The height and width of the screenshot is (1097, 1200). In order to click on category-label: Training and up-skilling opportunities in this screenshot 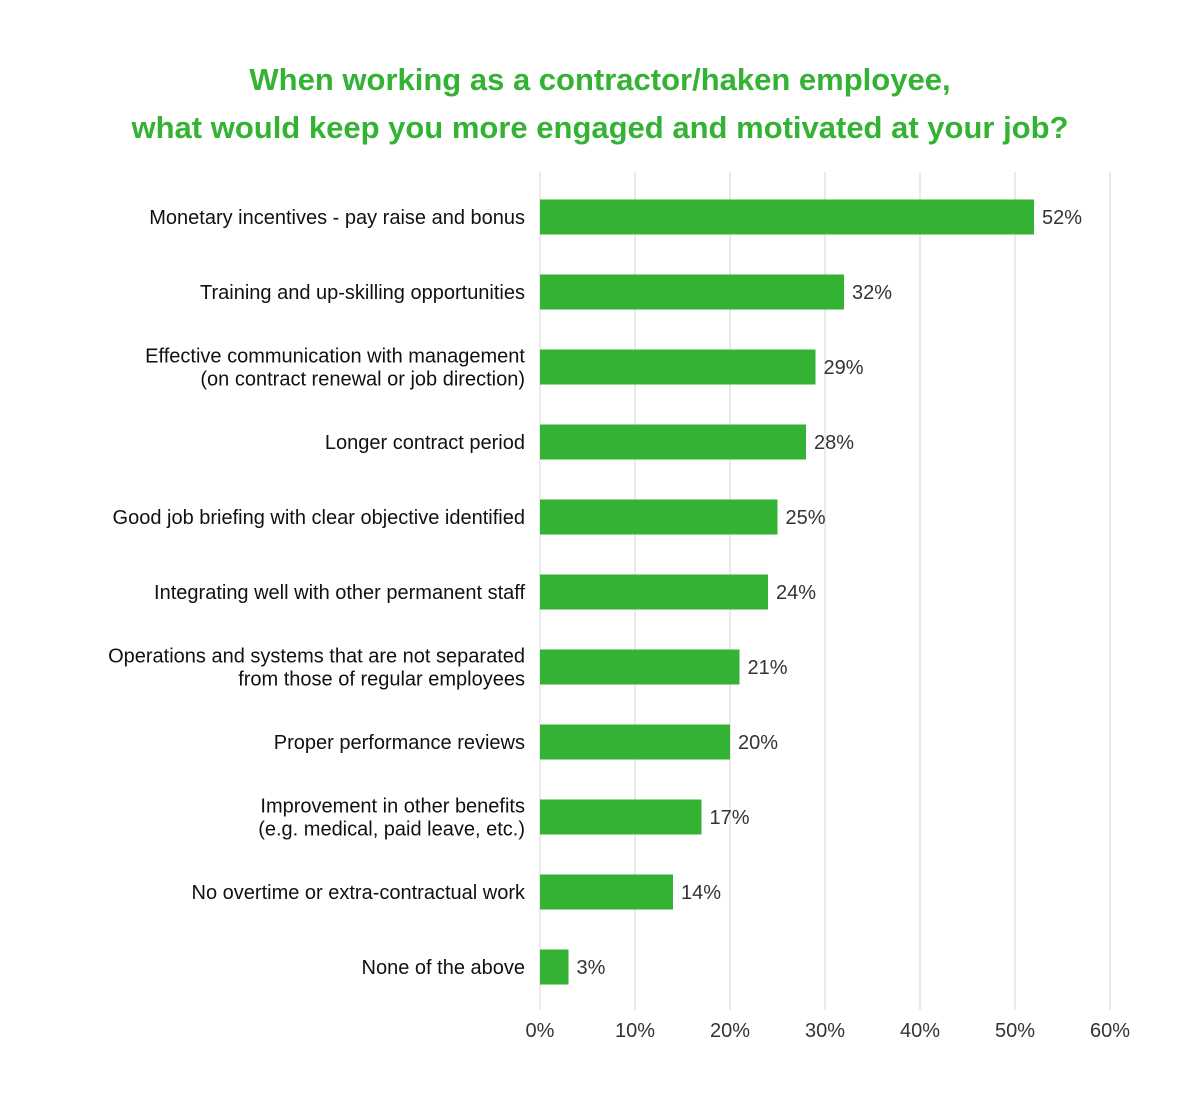, I will do `click(362, 293)`.